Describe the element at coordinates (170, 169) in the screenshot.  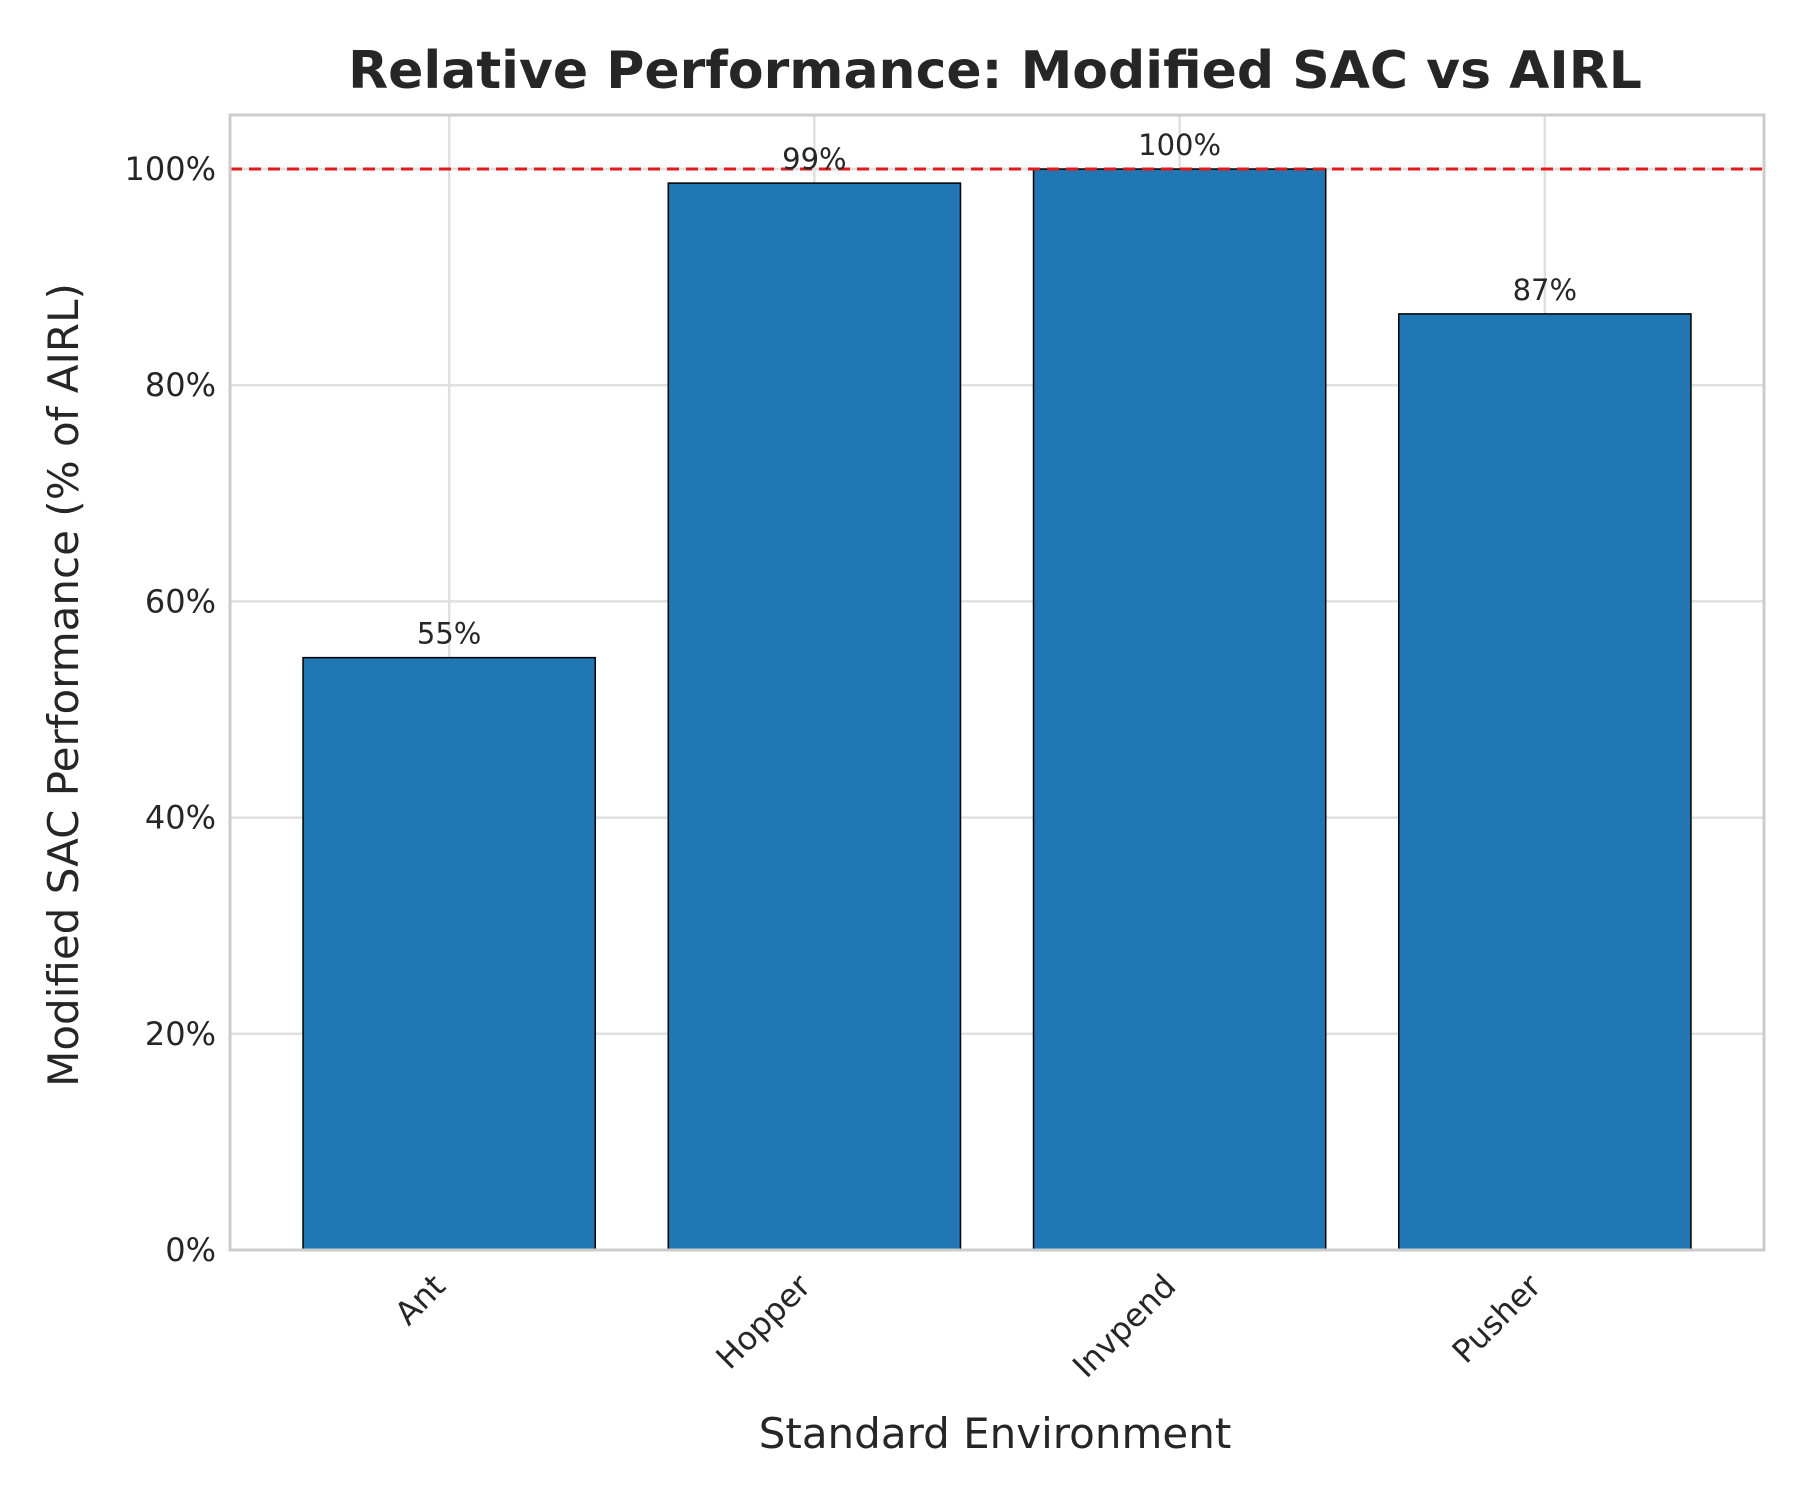
I see `y-tick-label: 100%` at that location.